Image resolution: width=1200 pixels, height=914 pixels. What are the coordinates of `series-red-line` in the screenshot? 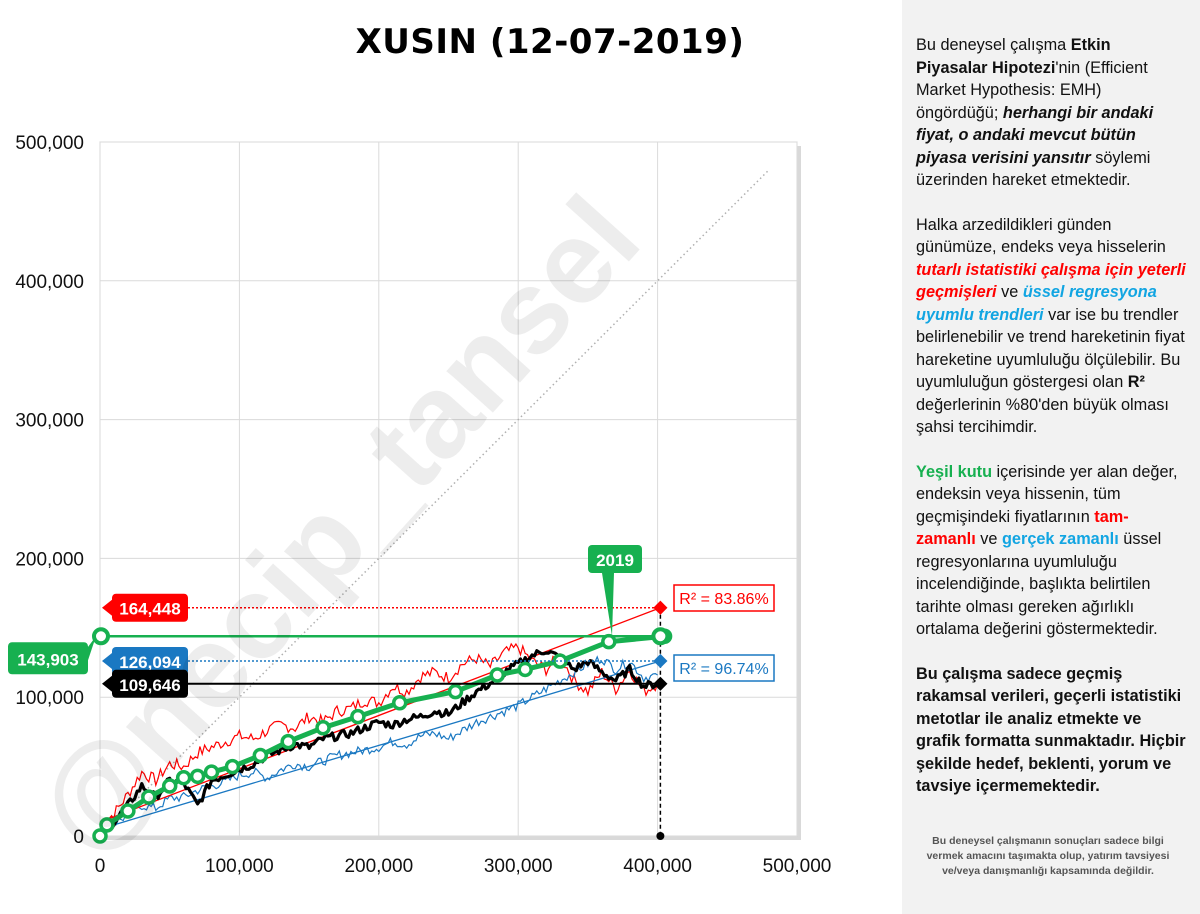 It's located at (379, 735).